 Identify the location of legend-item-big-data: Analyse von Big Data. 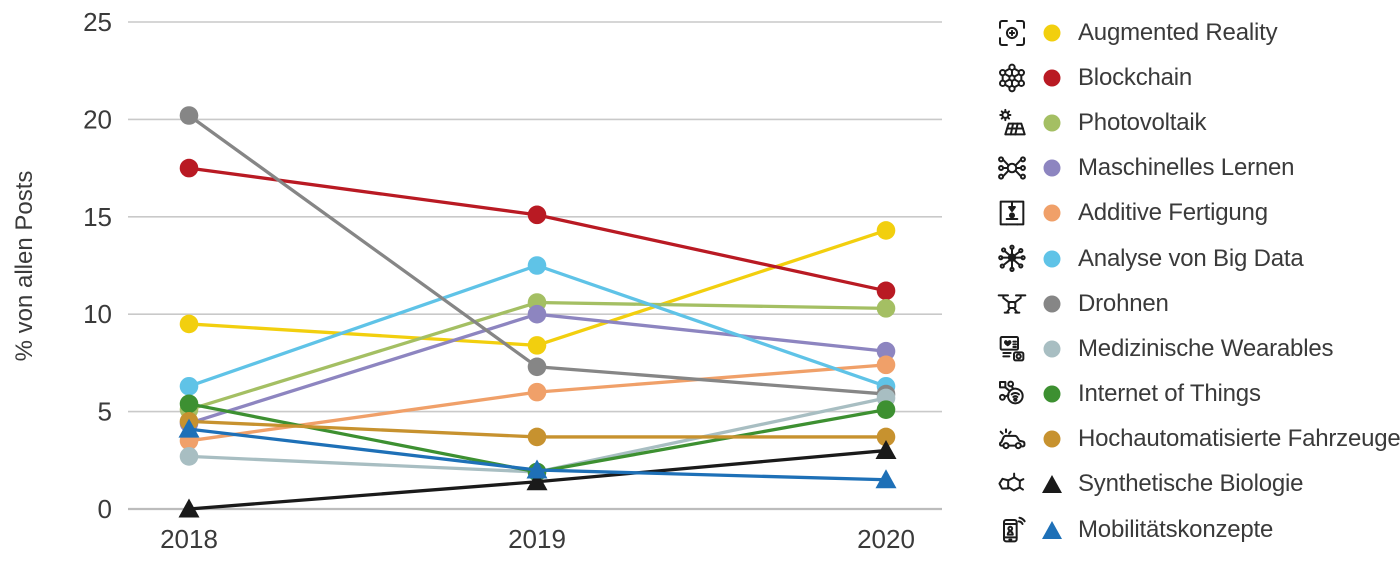
(1195, 258).